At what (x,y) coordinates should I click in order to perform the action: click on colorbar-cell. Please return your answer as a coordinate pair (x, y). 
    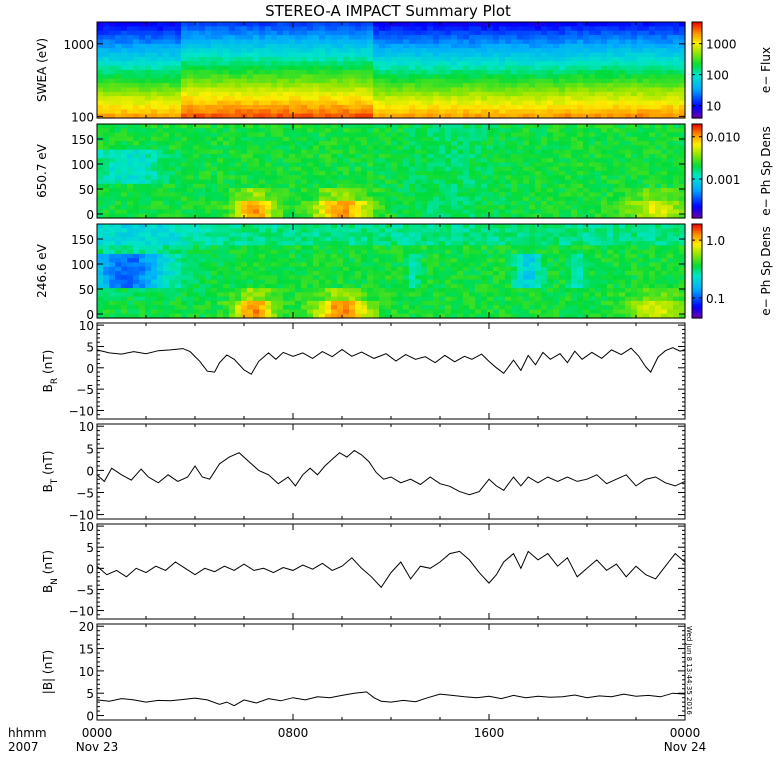
    Looking at the image, I should click on (697, 59).